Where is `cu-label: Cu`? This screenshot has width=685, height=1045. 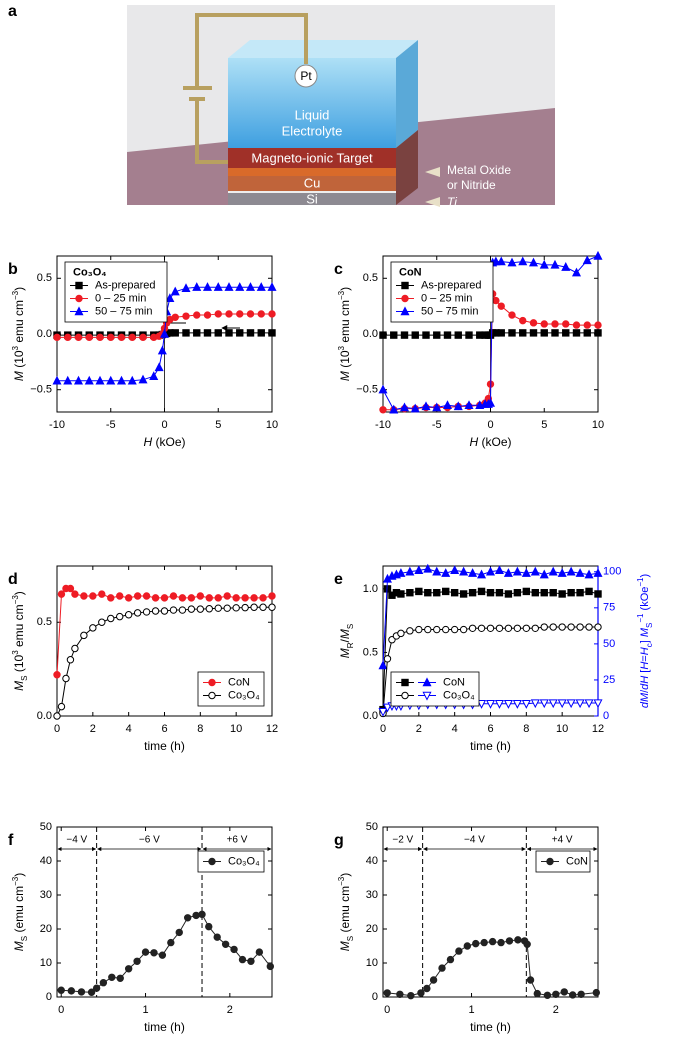
cu-label: Cu is located at coordinates (312, 182).